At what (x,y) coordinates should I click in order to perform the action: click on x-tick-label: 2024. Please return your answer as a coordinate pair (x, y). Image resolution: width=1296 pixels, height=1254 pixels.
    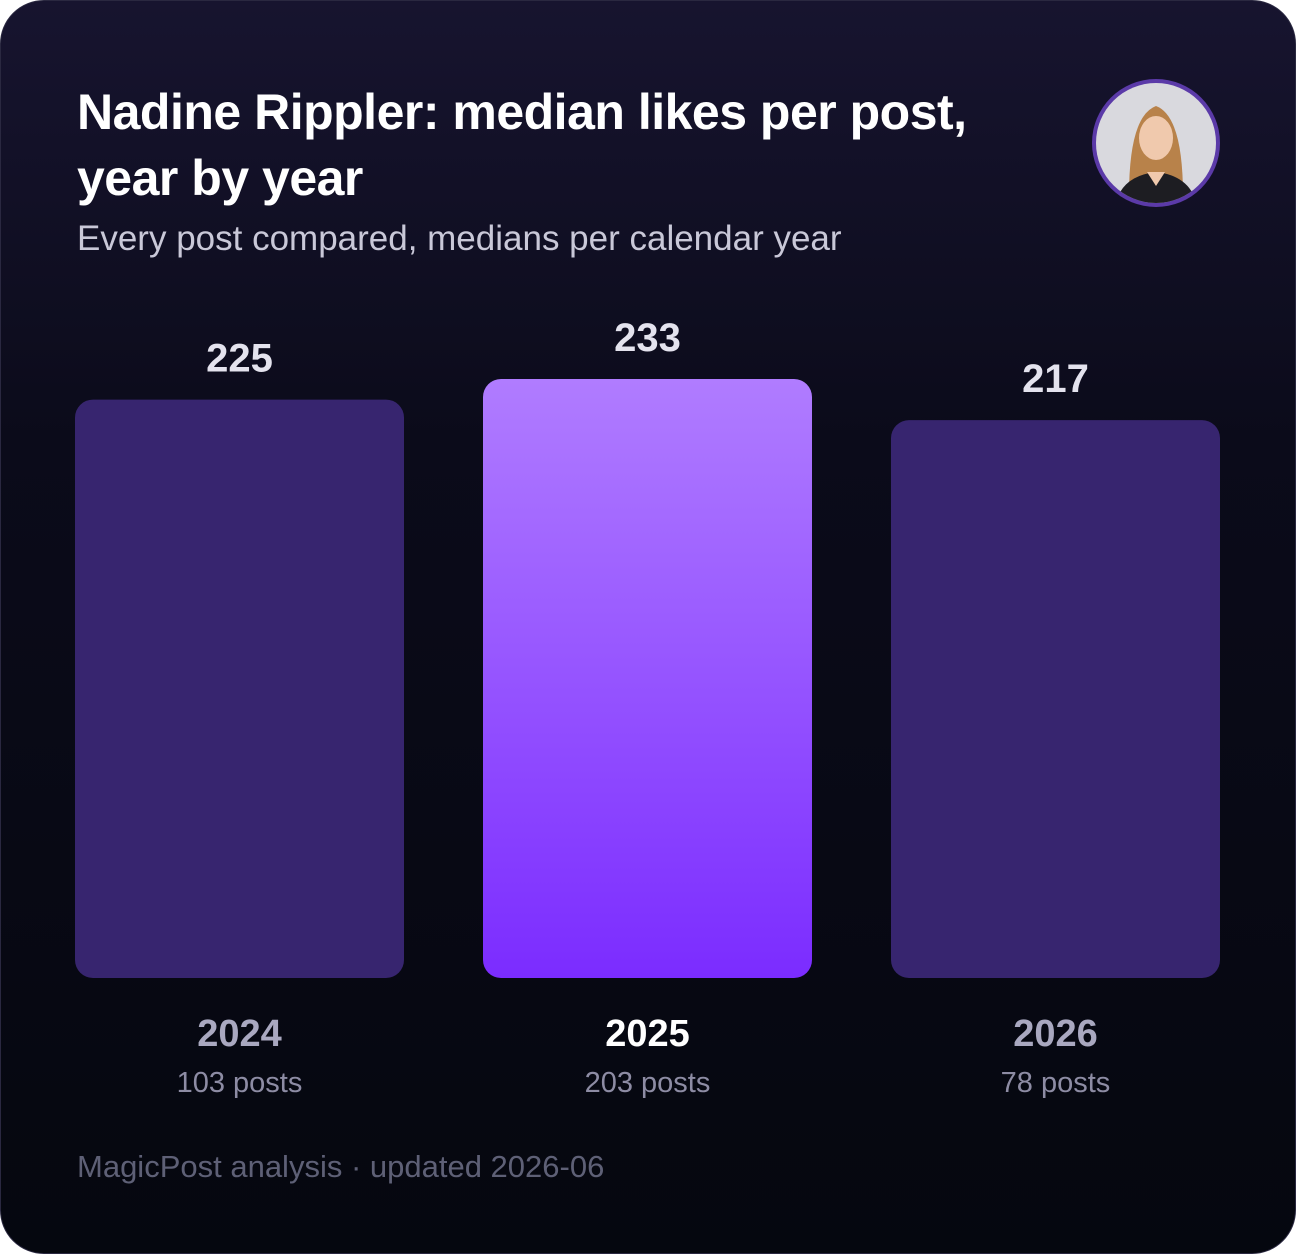
    Looking at the image, I should click on (239, 1034).